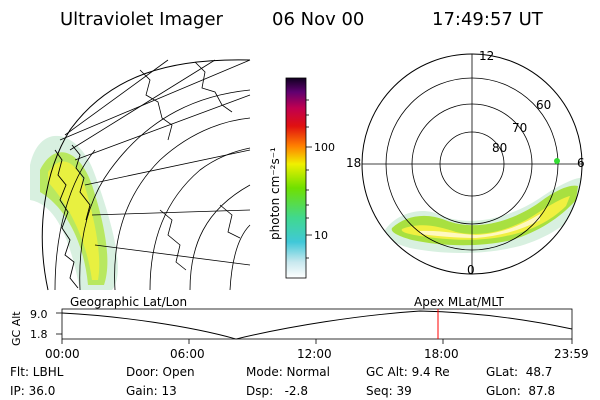  Describe the element at coordinates (317, 325) in the screenshot. I see `altitude-curve` at that location.